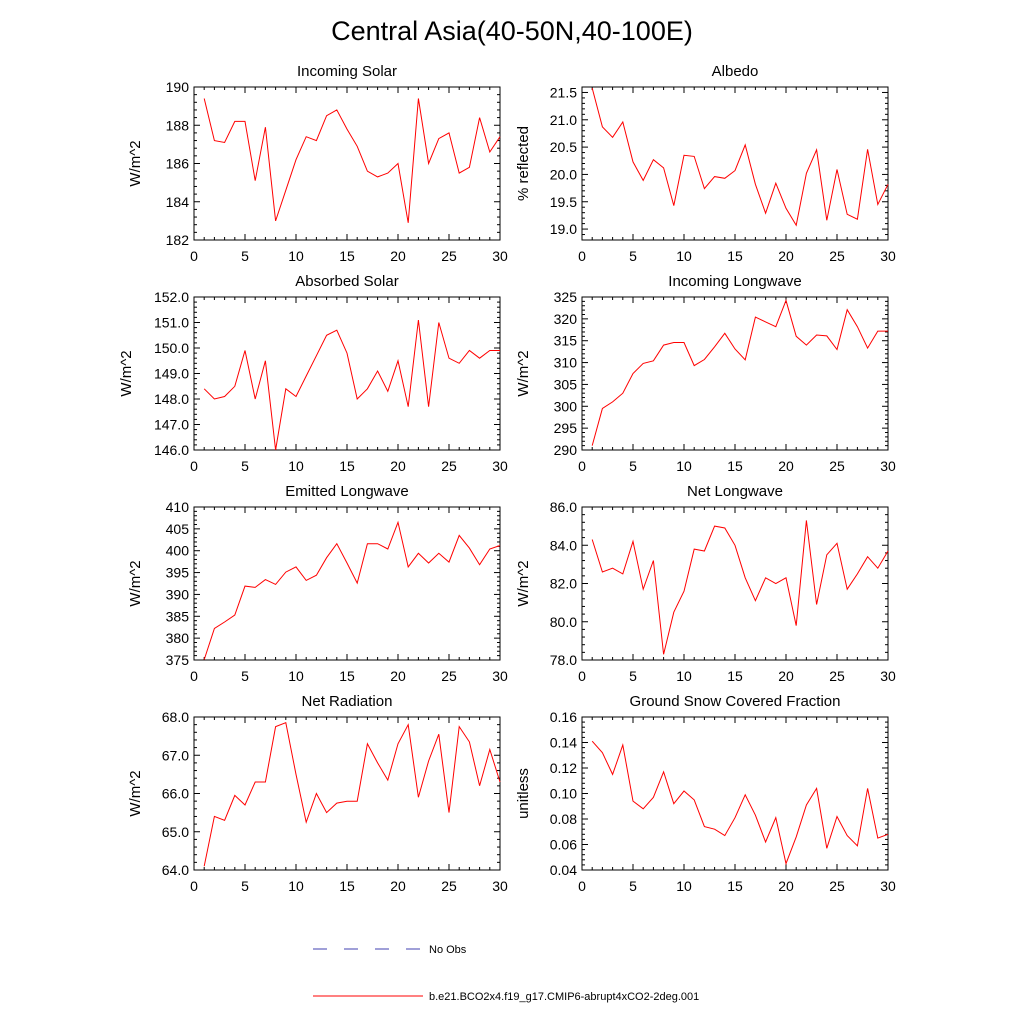  I want to click on y-tick-label: 20.5, so click(563, 147).